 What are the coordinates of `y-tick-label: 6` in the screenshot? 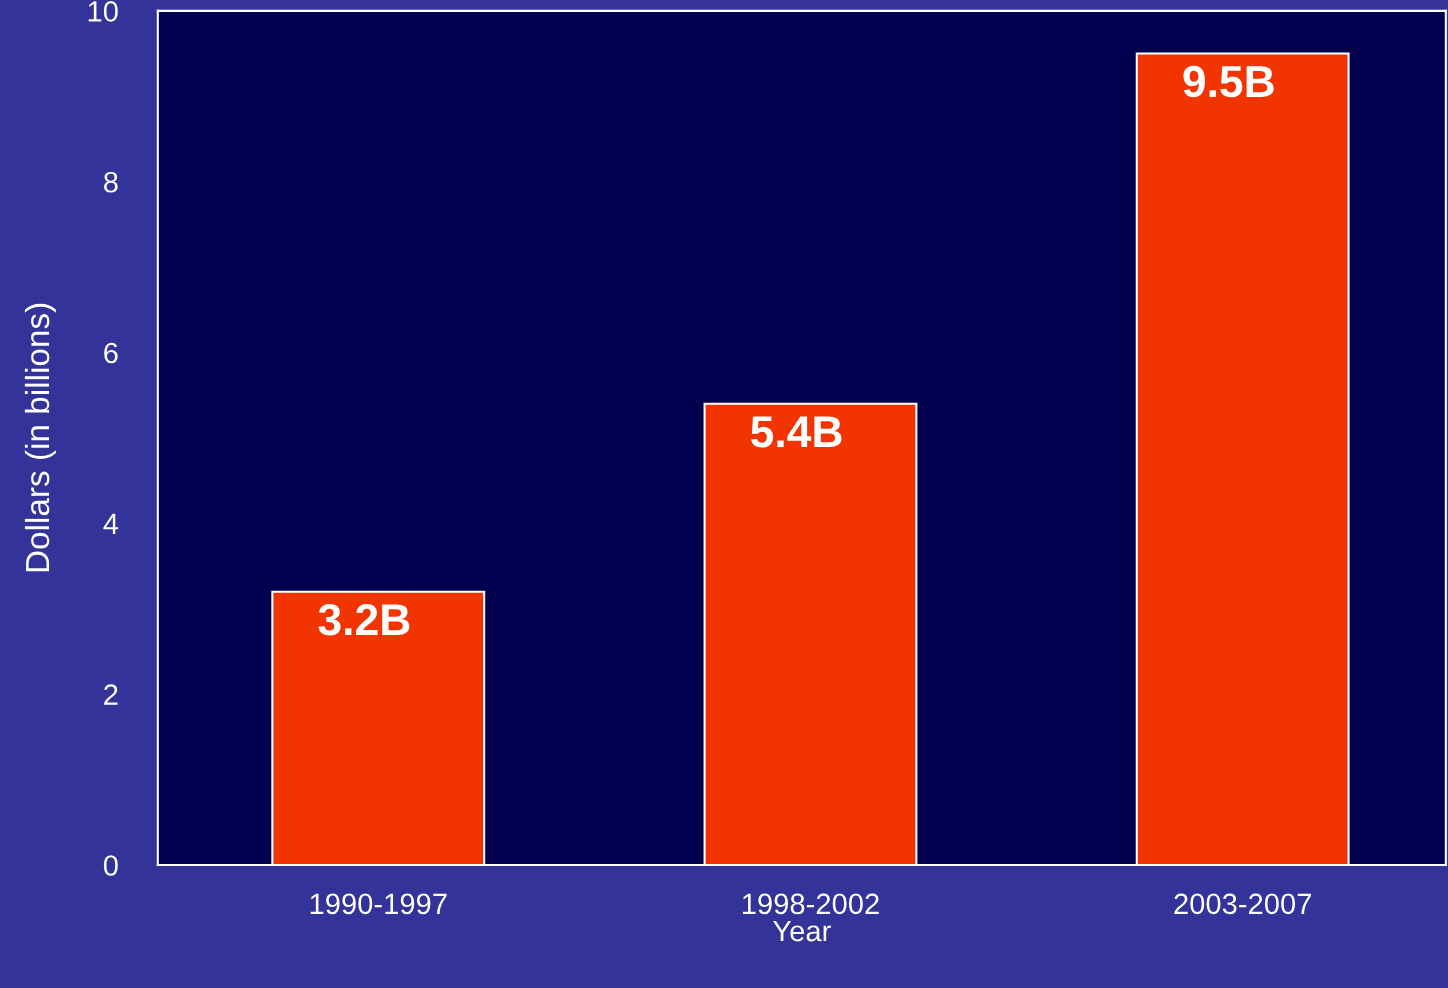 It's located at (111, 353).